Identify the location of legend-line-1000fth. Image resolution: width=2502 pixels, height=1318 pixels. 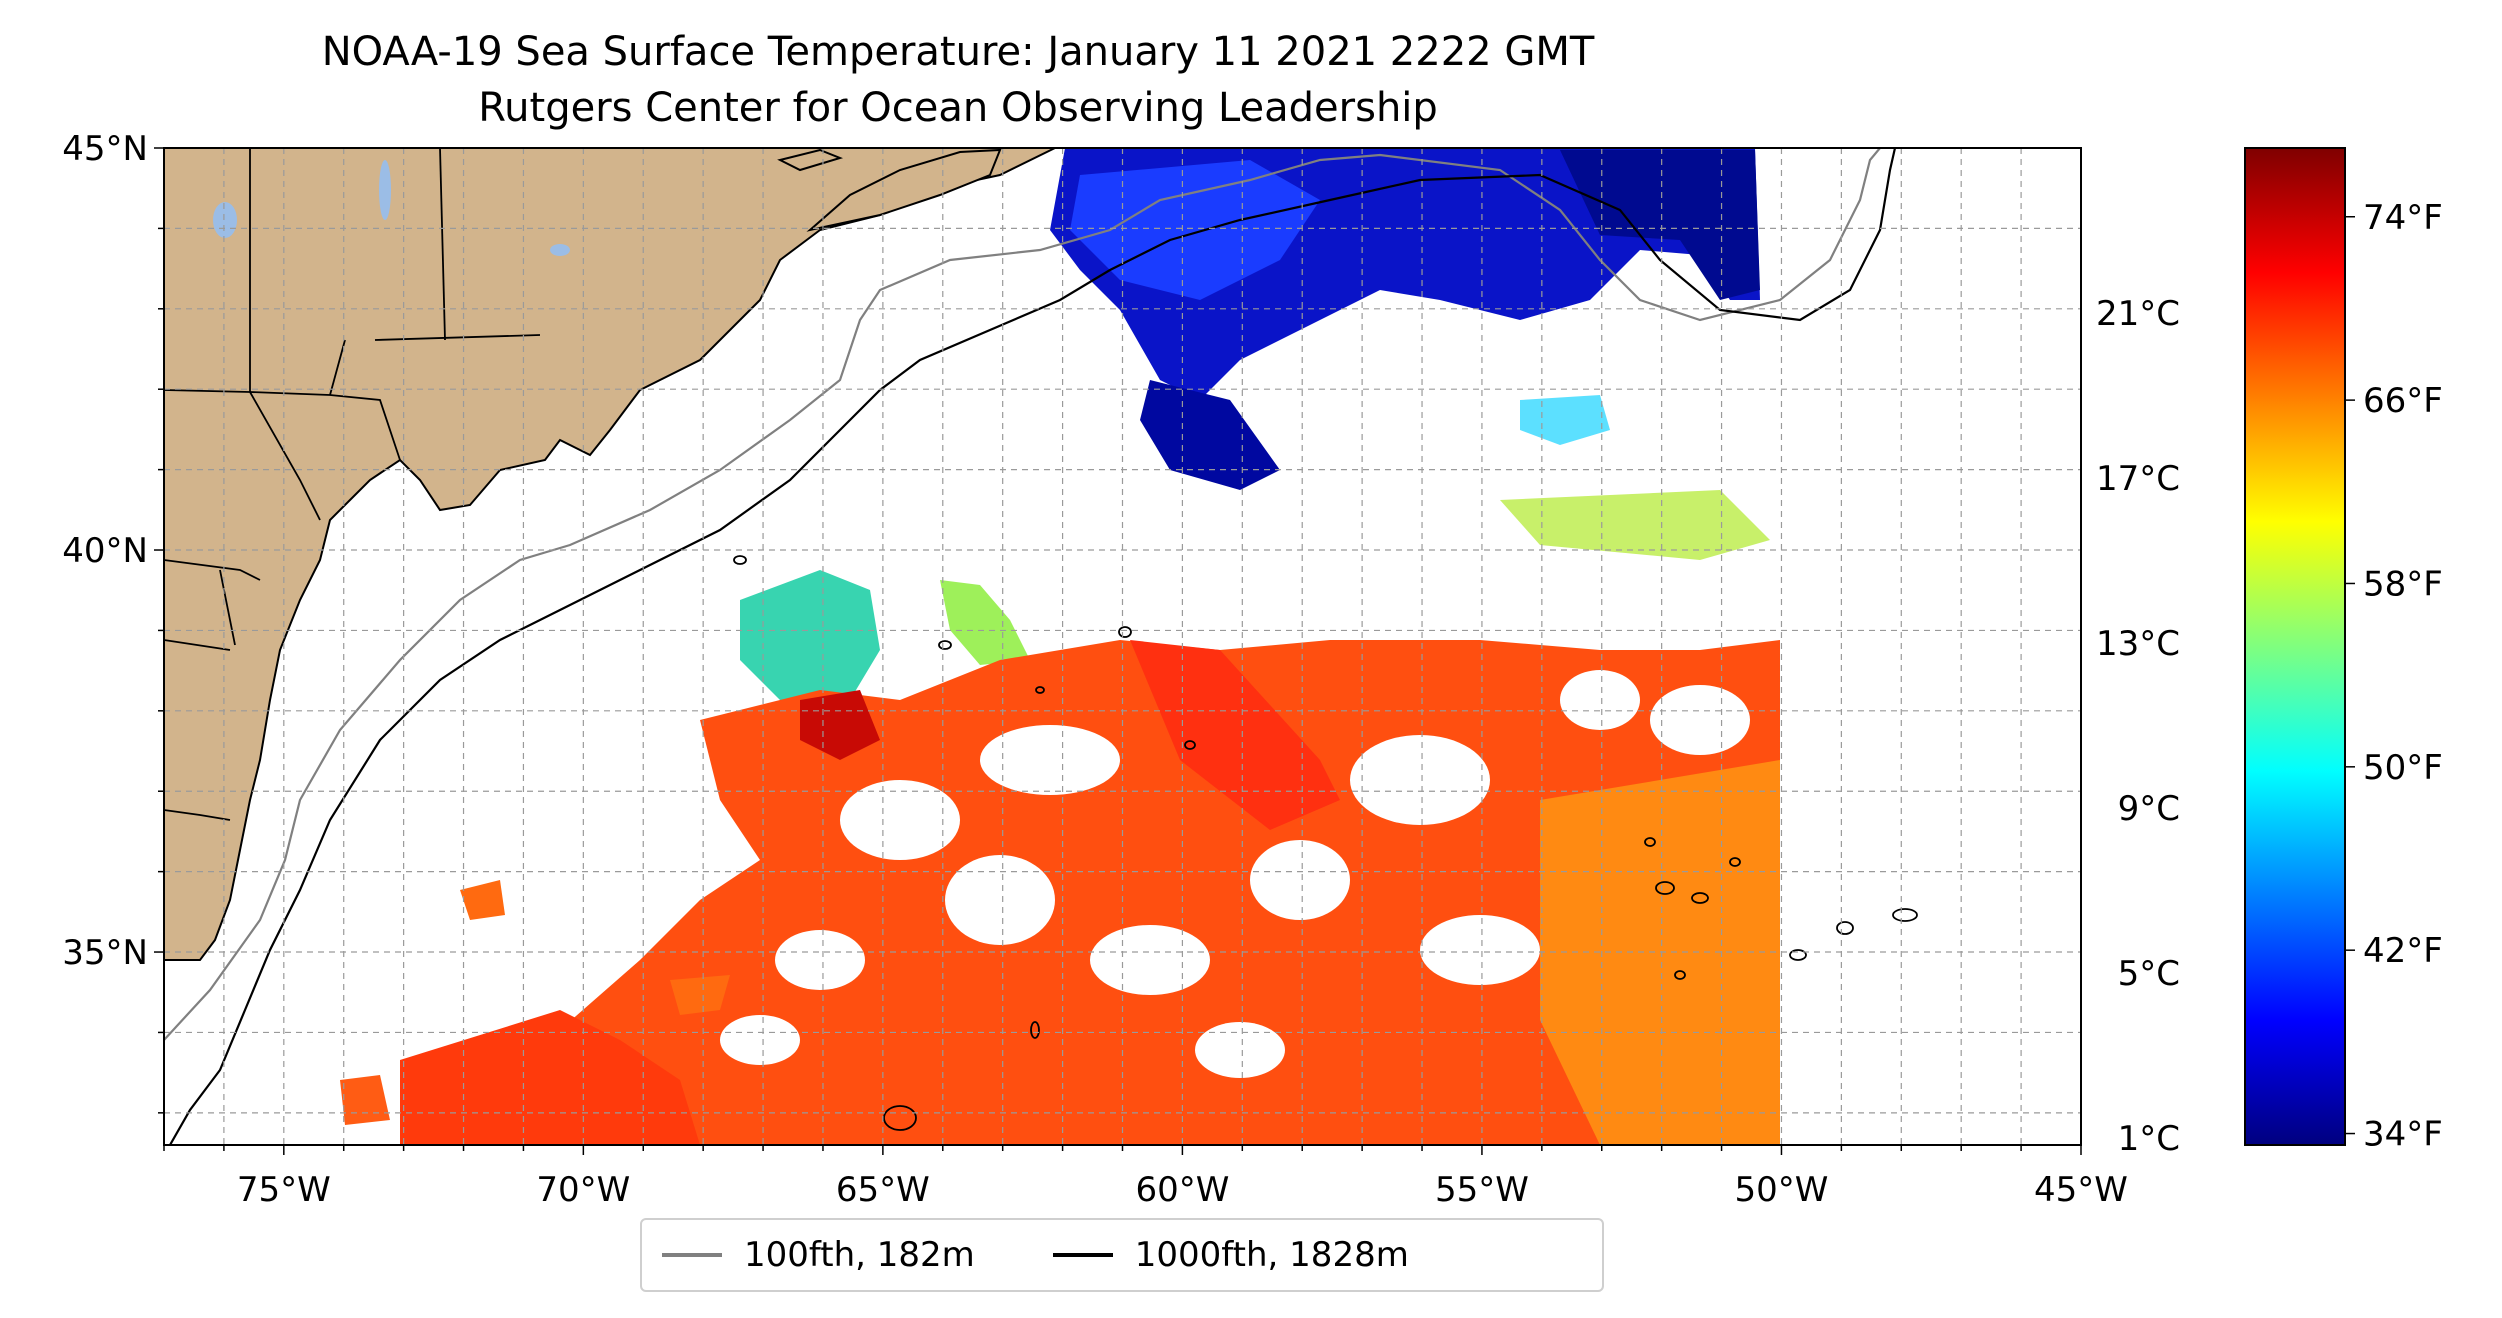
(1082, 1255).